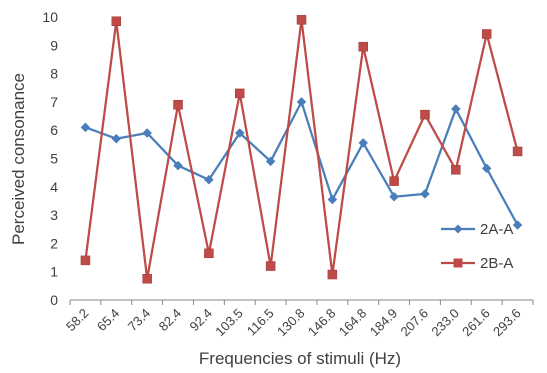  I want to click on y-tick-label: 5, so click(54, 159).